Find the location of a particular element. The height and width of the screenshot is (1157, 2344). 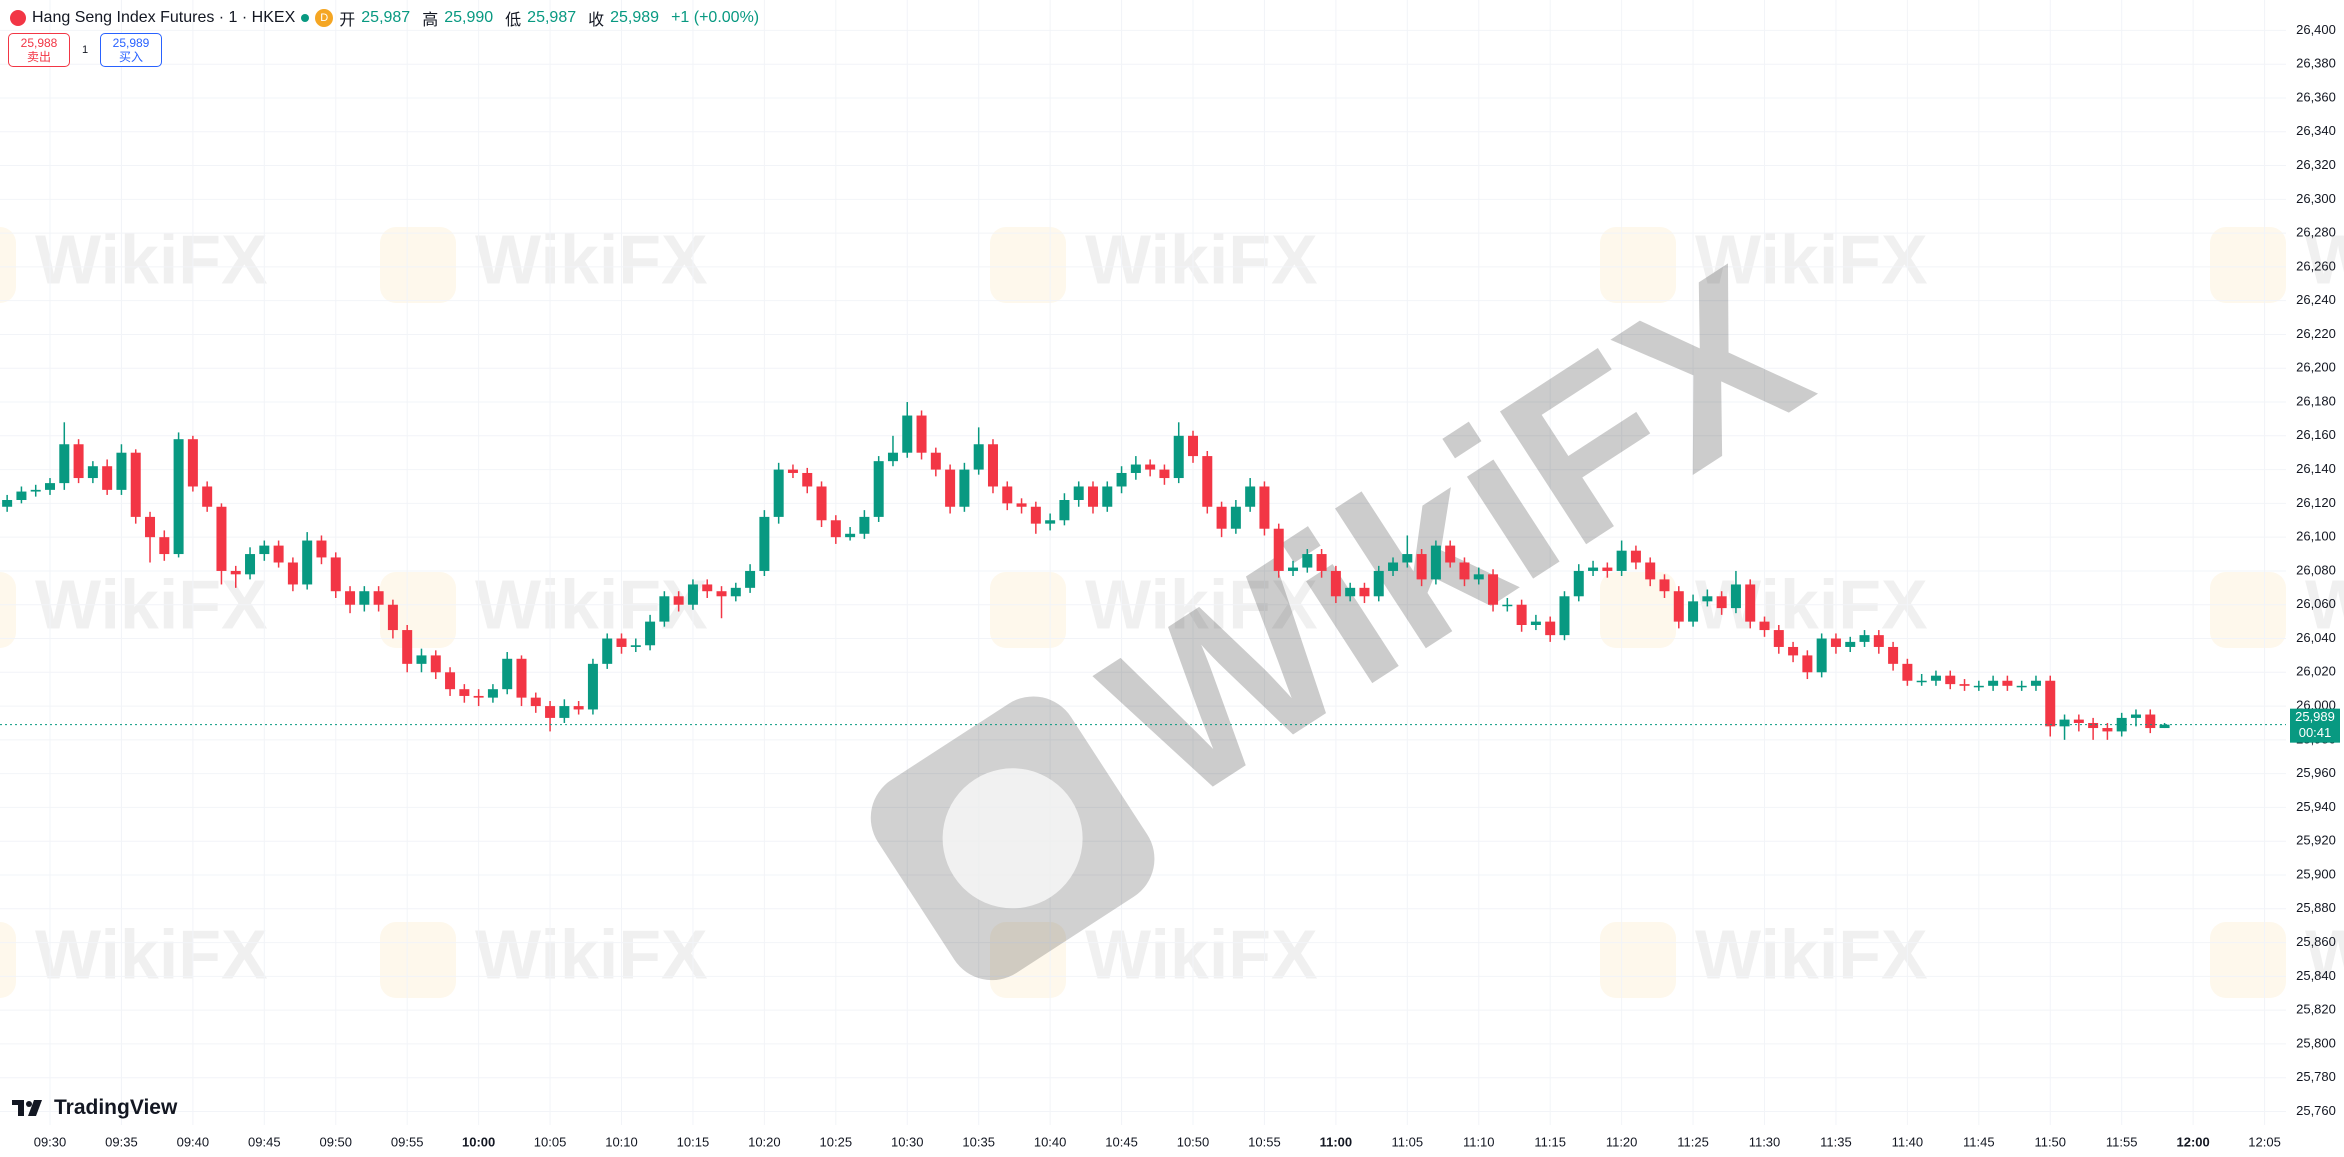

open-label: 开 is located at coordinates (347, 20).